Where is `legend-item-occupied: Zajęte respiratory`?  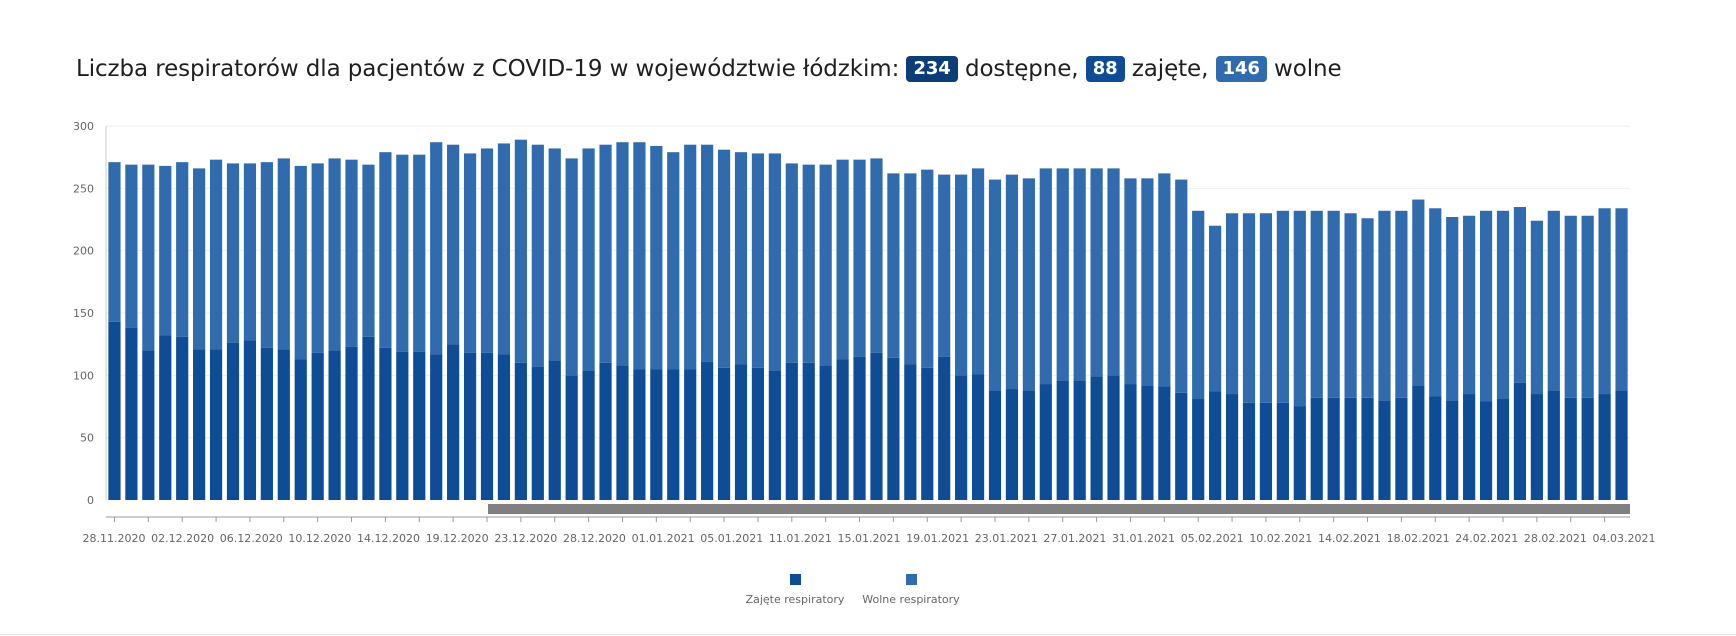
legend-item-occupied: Zajęte respiratory is located at coordinates (795, 589).